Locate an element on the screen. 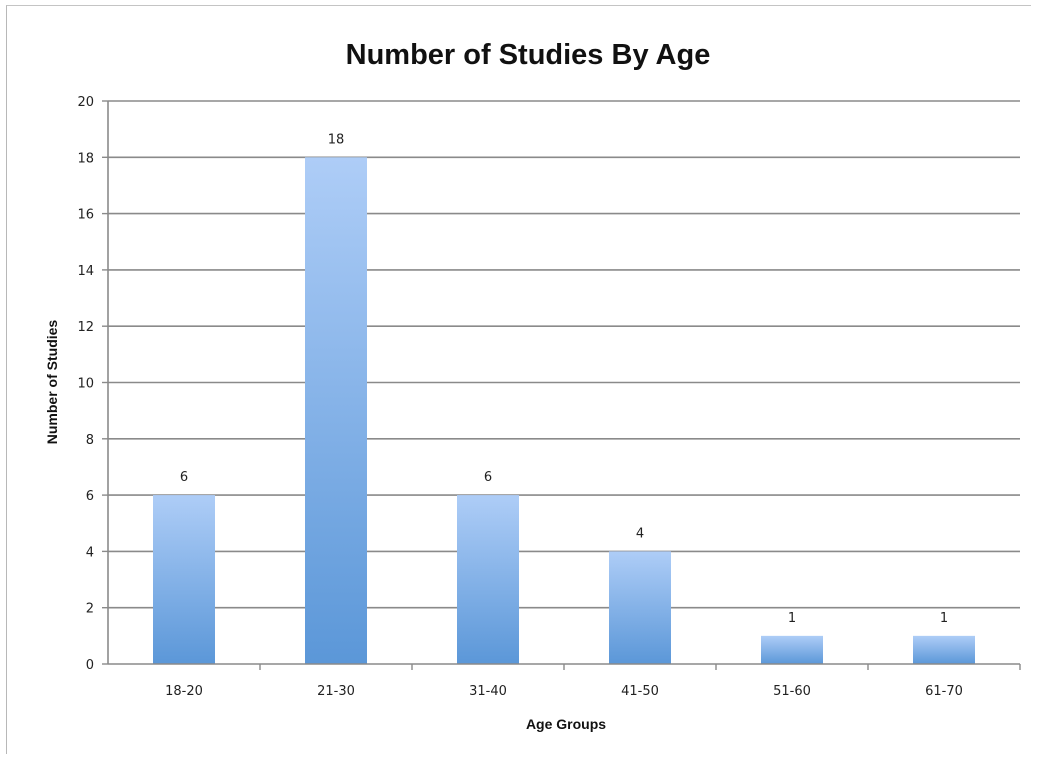 The width and height of the screenshot is (1037, 759). data-label-21-30: 18 is located at coordinates (336, 139).